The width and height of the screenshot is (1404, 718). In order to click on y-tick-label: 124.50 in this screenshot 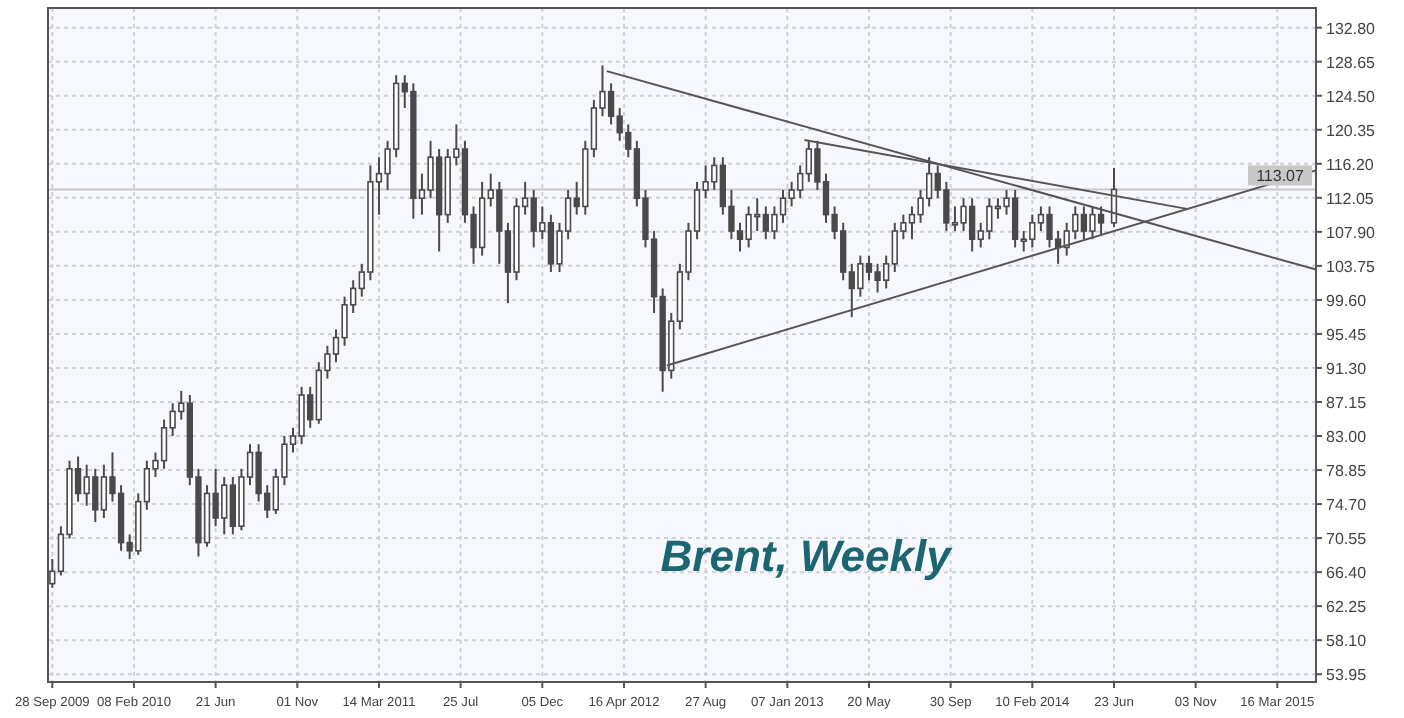, I will do `click(1351, 96)`.